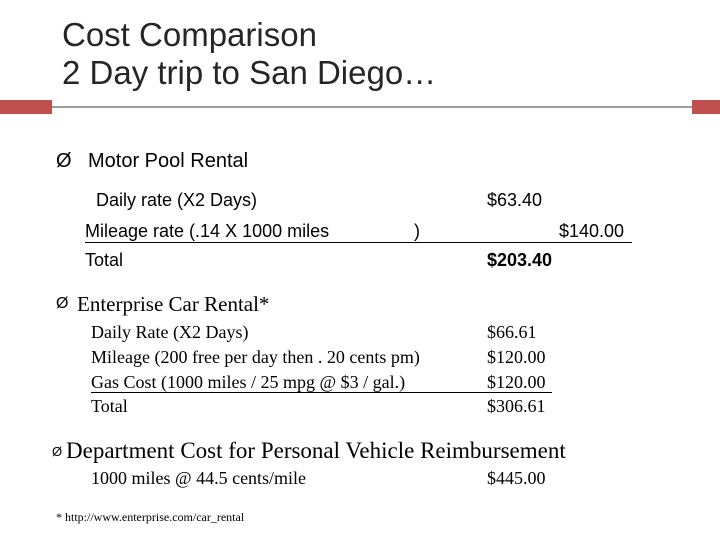 The width and height of the screenshot is (720, 540). I want to click on department-line-label: 1000 miles @ 44.5 cents/mile, so click(199, 478).